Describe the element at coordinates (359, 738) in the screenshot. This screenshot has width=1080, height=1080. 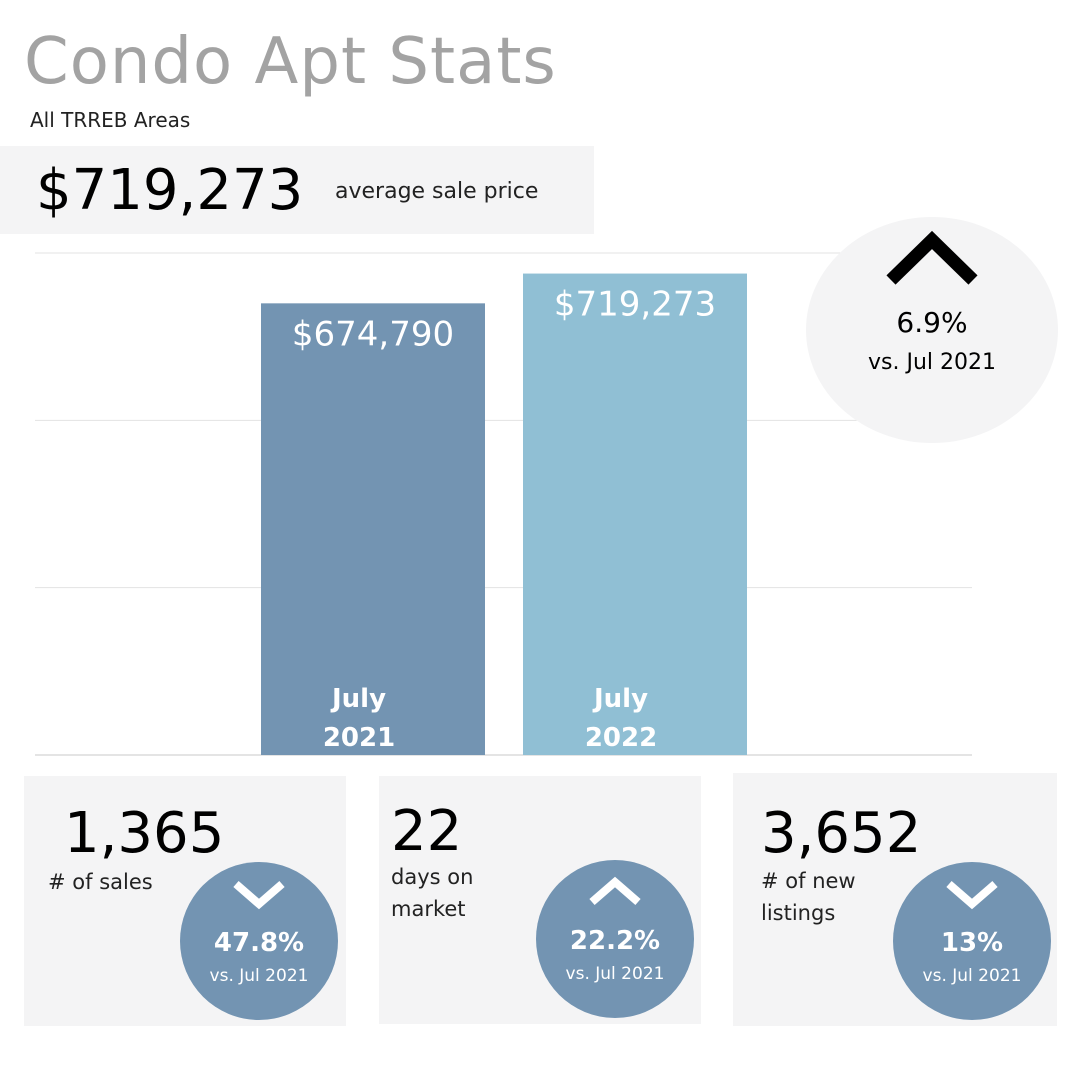
I see `category-tick-label: 2021` at that location.